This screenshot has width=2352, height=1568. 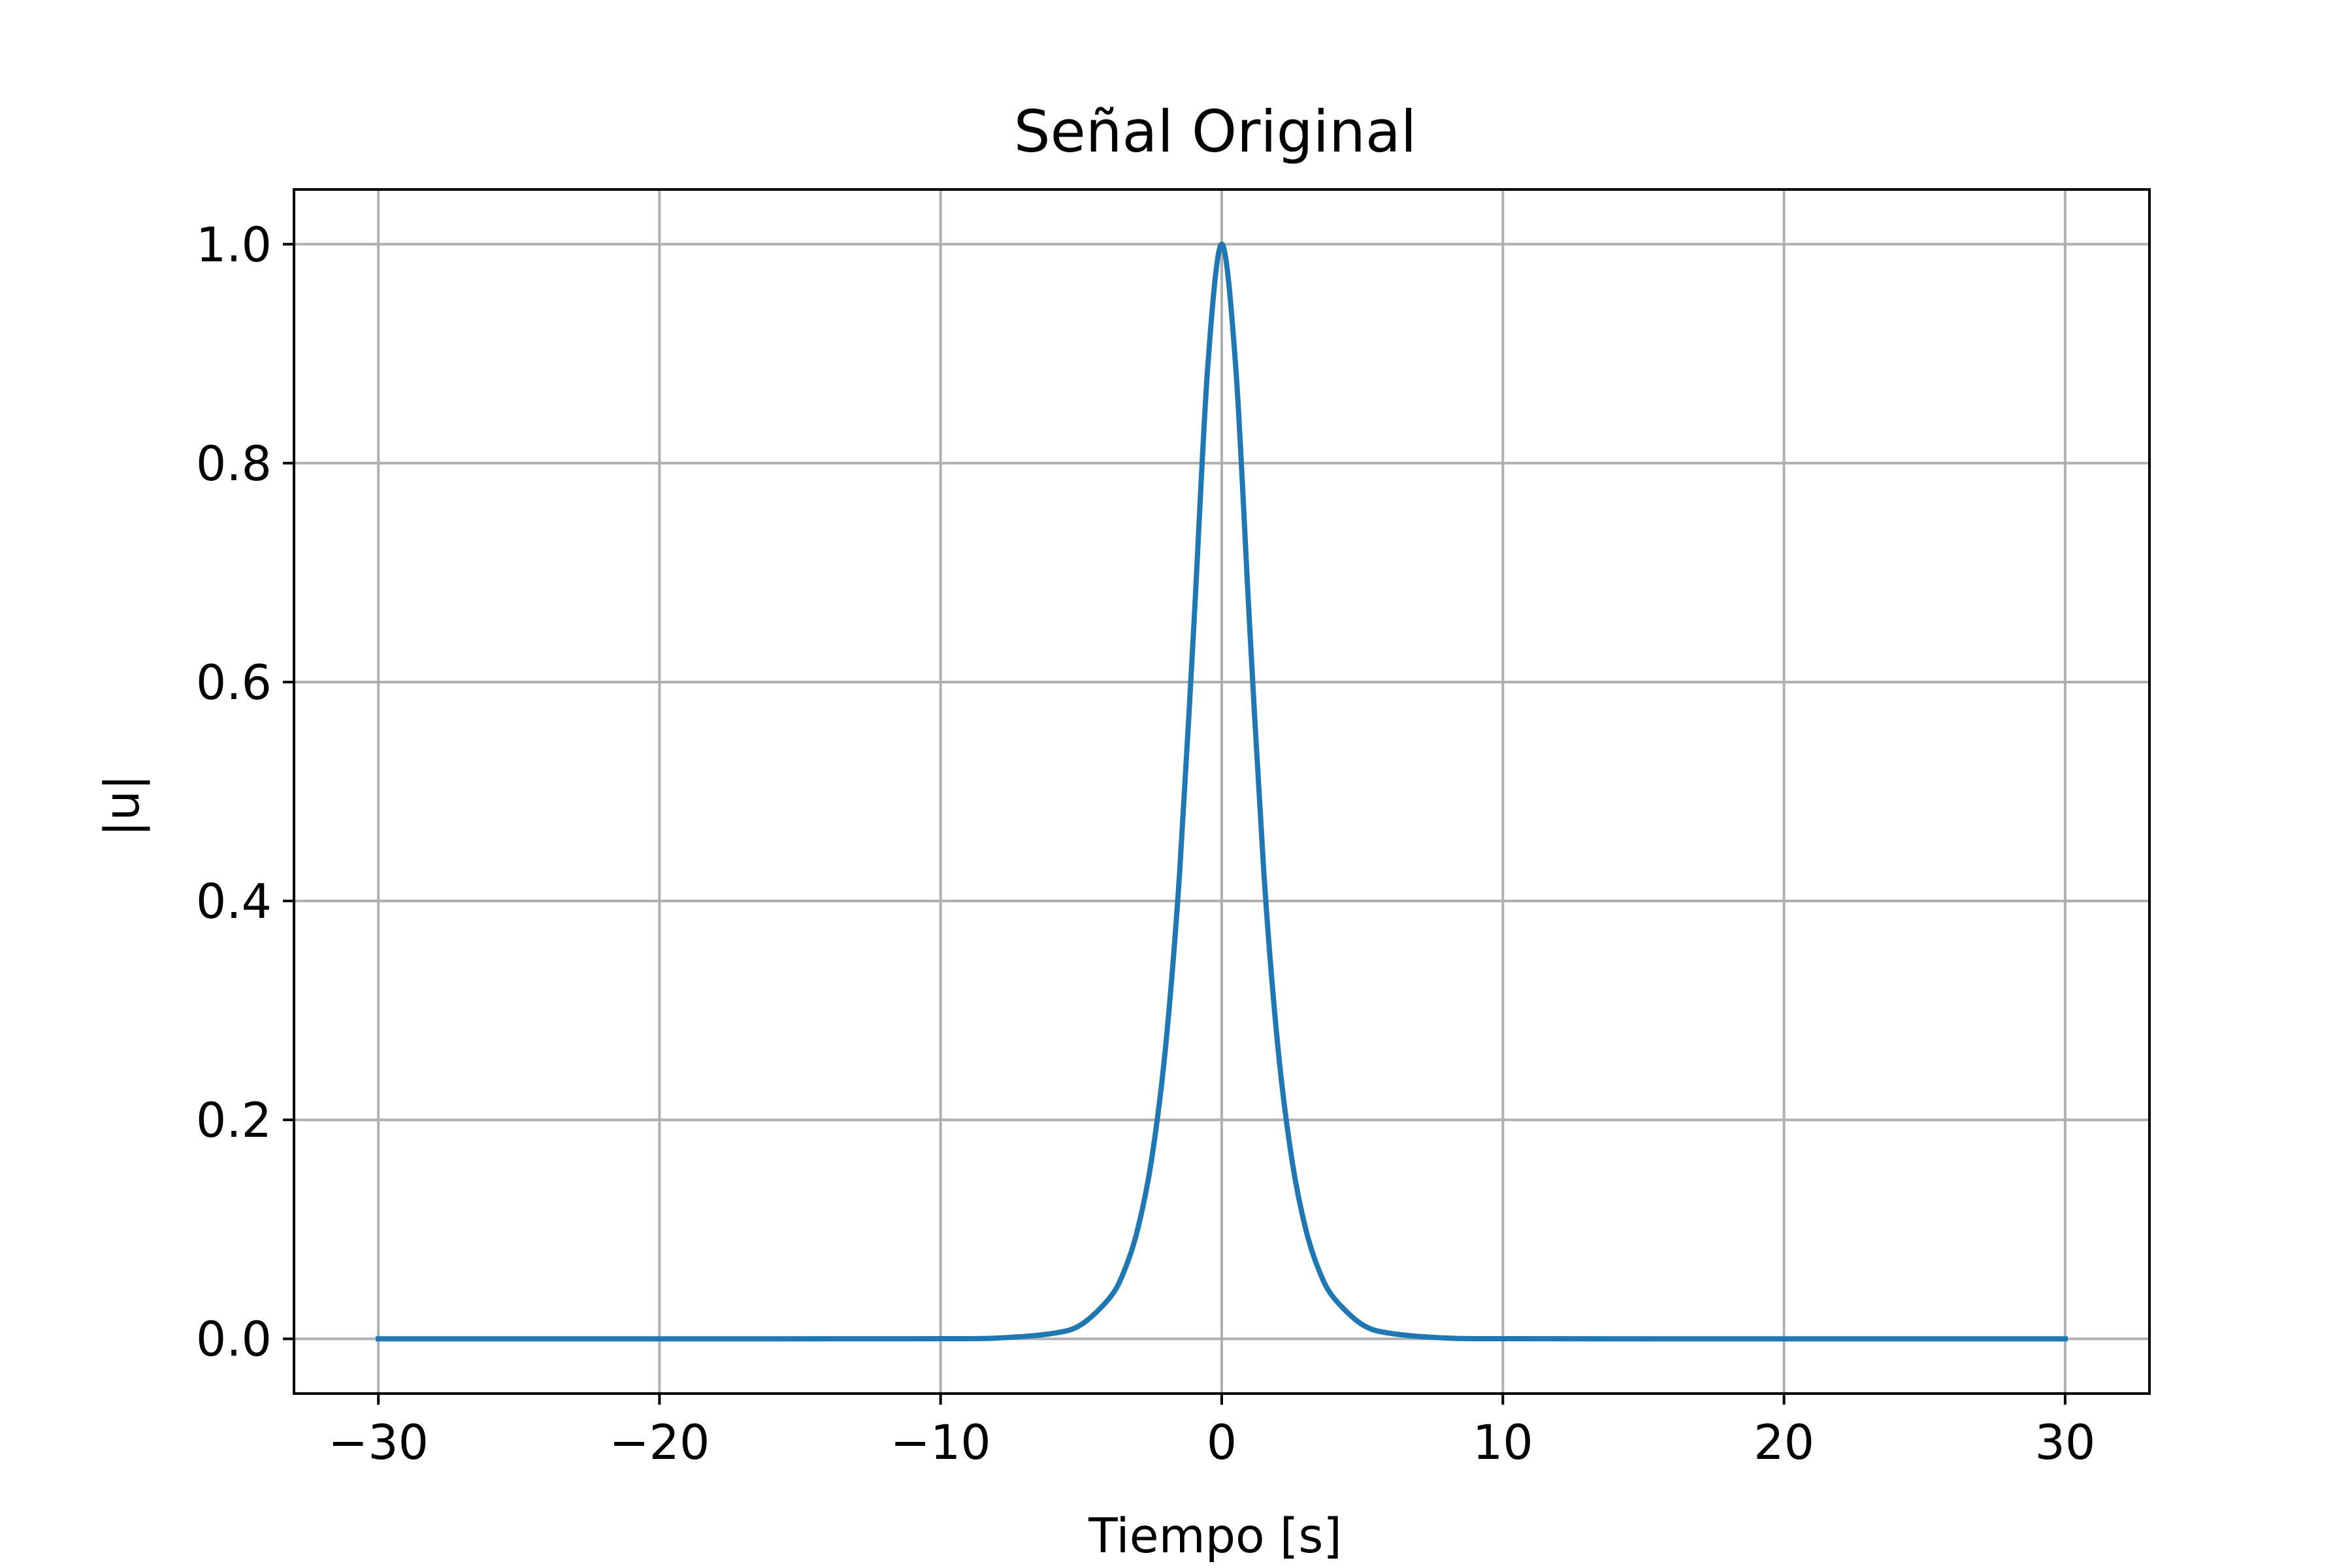 I want to click on x-tick-label: 20, so click(x=1784, y=1443).